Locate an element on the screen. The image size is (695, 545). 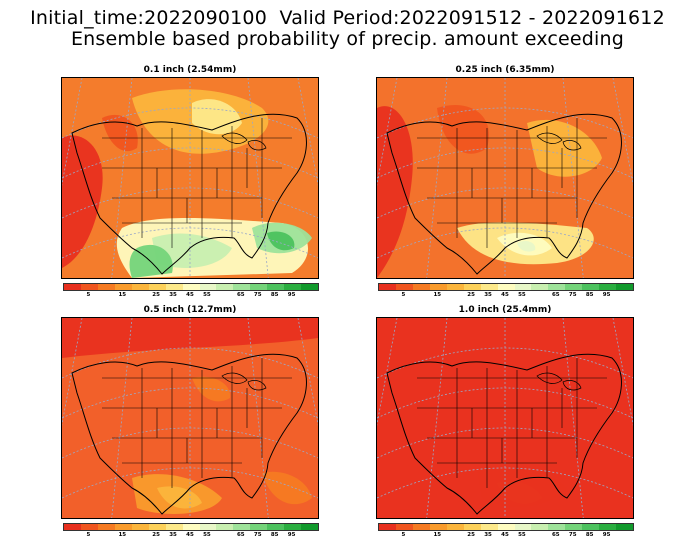
colorbar-tick-label: 5 is located at coordinates (88, 295).